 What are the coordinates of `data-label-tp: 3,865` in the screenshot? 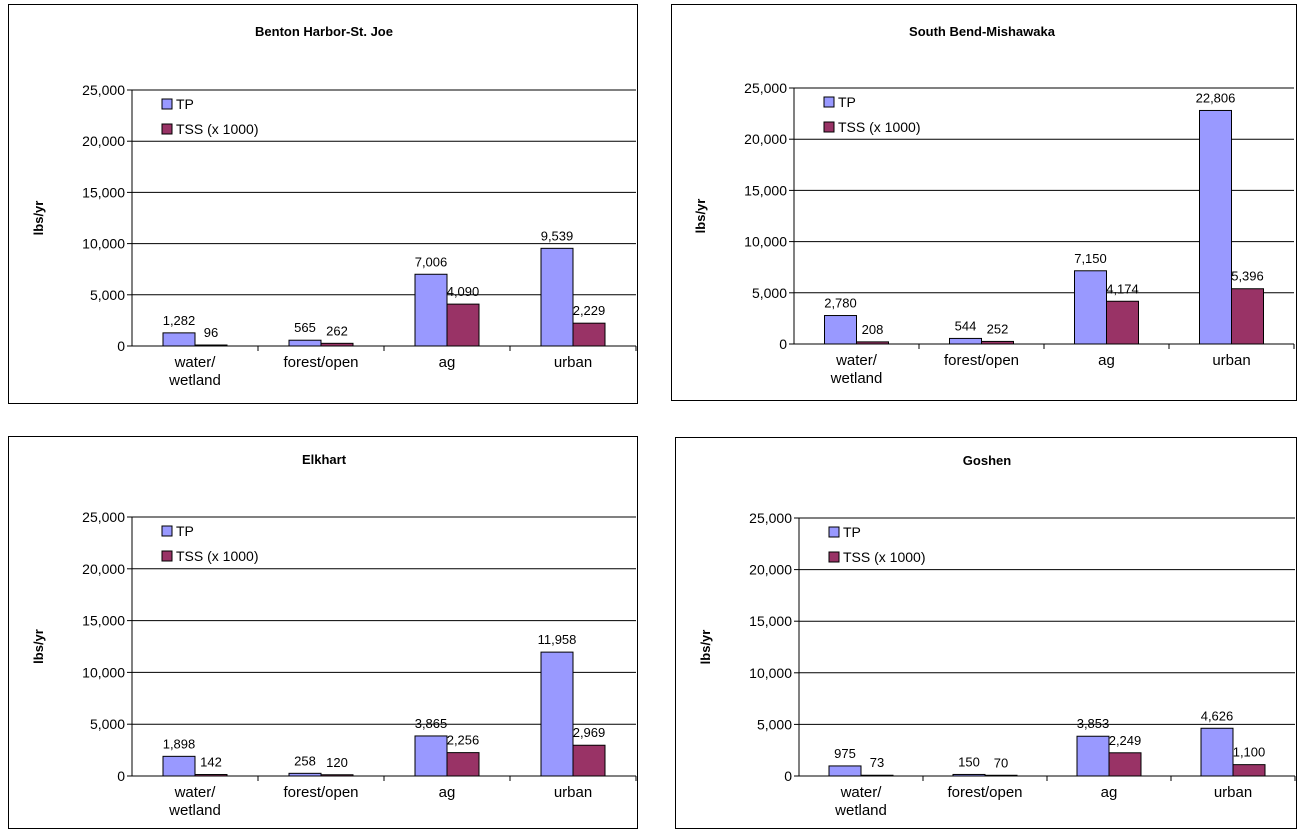 It's located at (431, 723).